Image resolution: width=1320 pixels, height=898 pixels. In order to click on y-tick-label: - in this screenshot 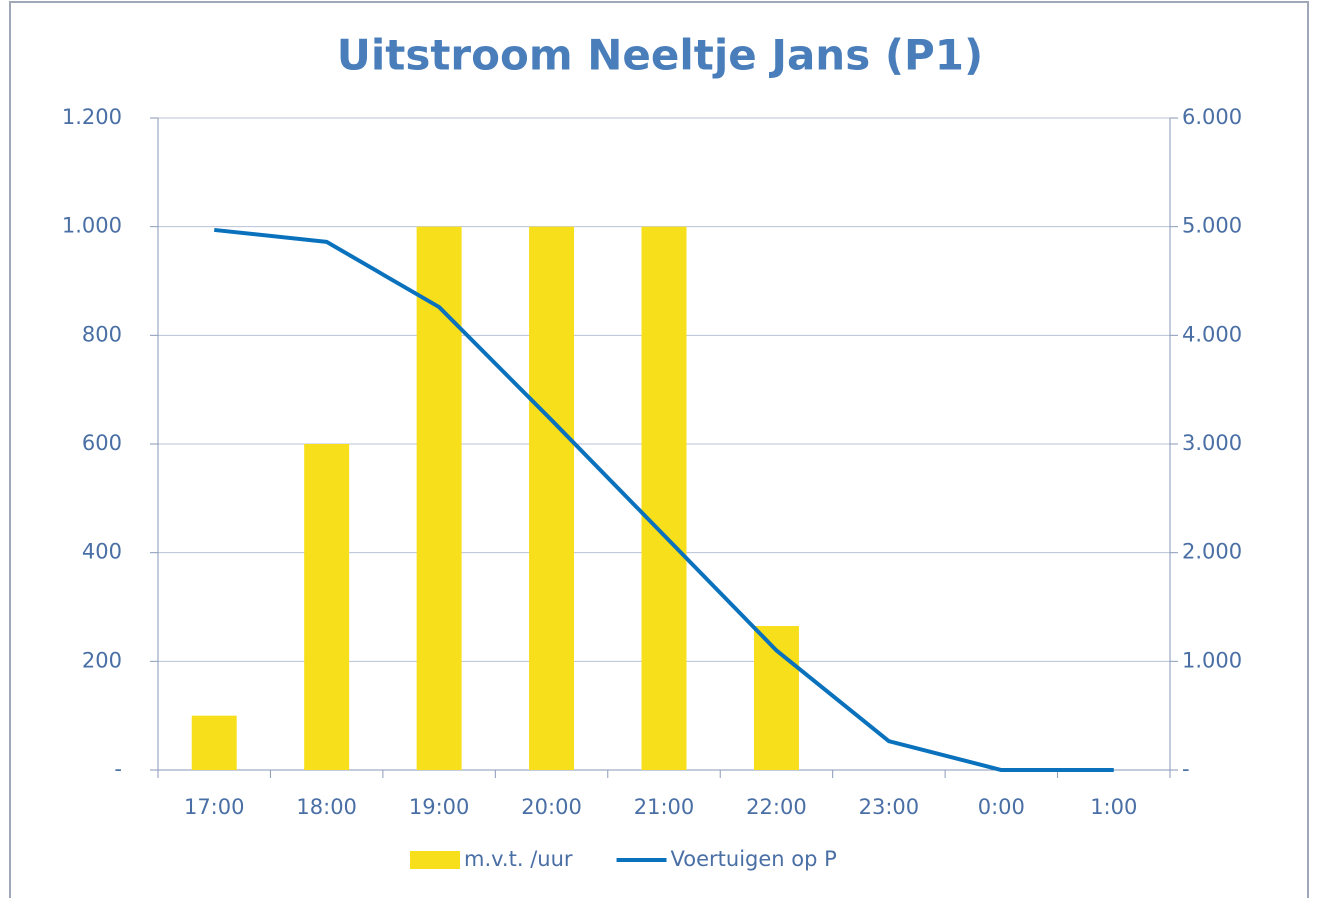, I will do `click(118, 769)`.